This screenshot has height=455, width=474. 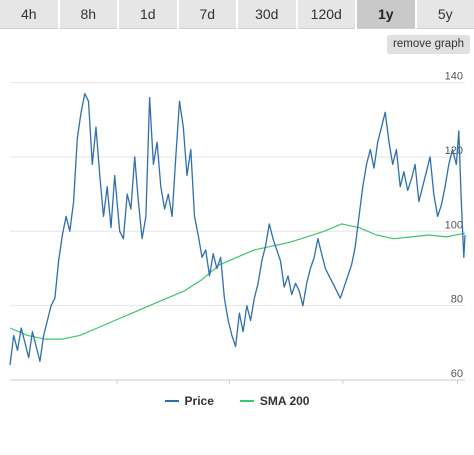 What do you see at coordinates (171, 401) in the screenshot?
I see `legend-swatch-price` at bounding box center [171, 401].